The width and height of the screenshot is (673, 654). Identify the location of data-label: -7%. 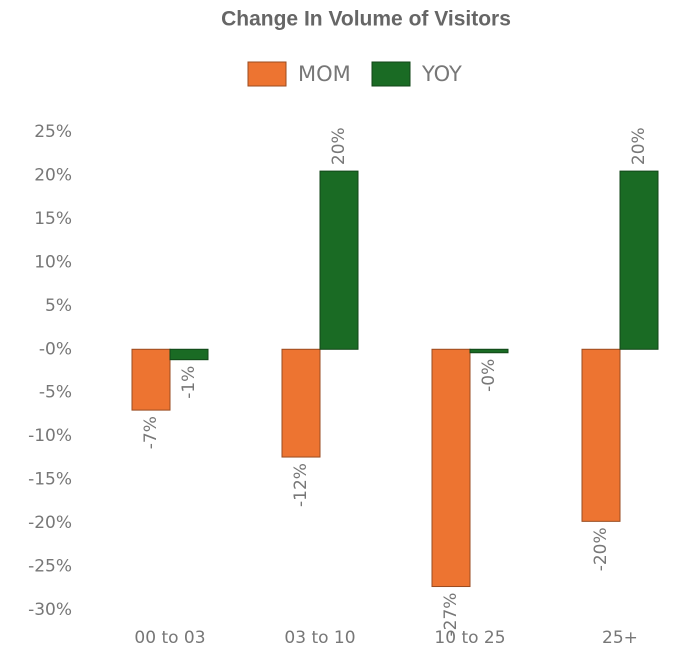
(151, 432).